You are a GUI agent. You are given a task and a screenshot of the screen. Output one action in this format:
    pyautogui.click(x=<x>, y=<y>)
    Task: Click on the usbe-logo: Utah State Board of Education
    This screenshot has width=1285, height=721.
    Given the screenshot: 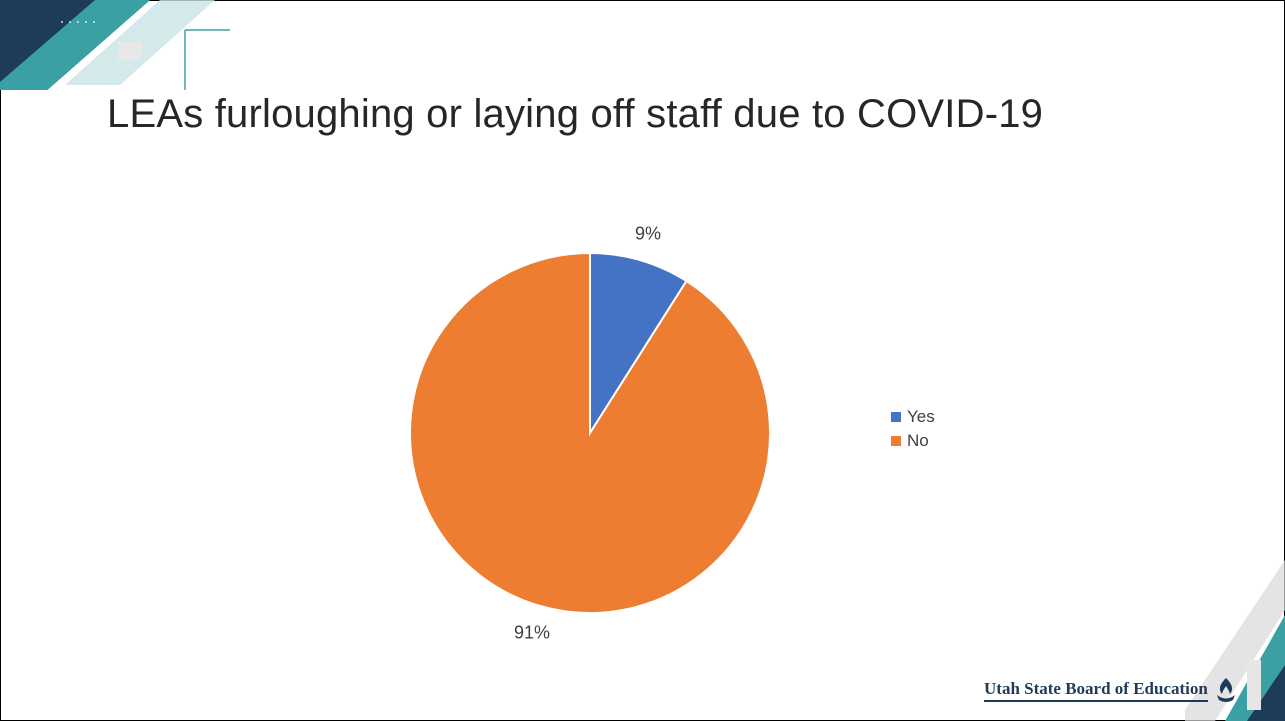 What is the action you would take?
    pyautogui.click(x=1111, y=690)
    